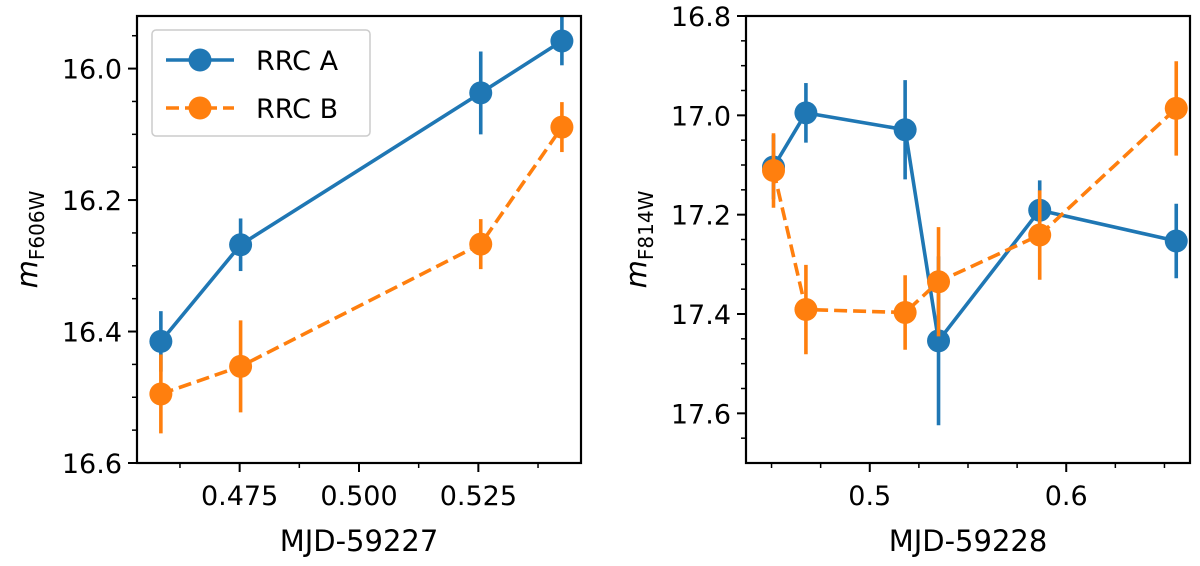 The height and width of the screenshot is (566, 1200). I want to click on right-series-line-rrc-b, so click(974, 211).